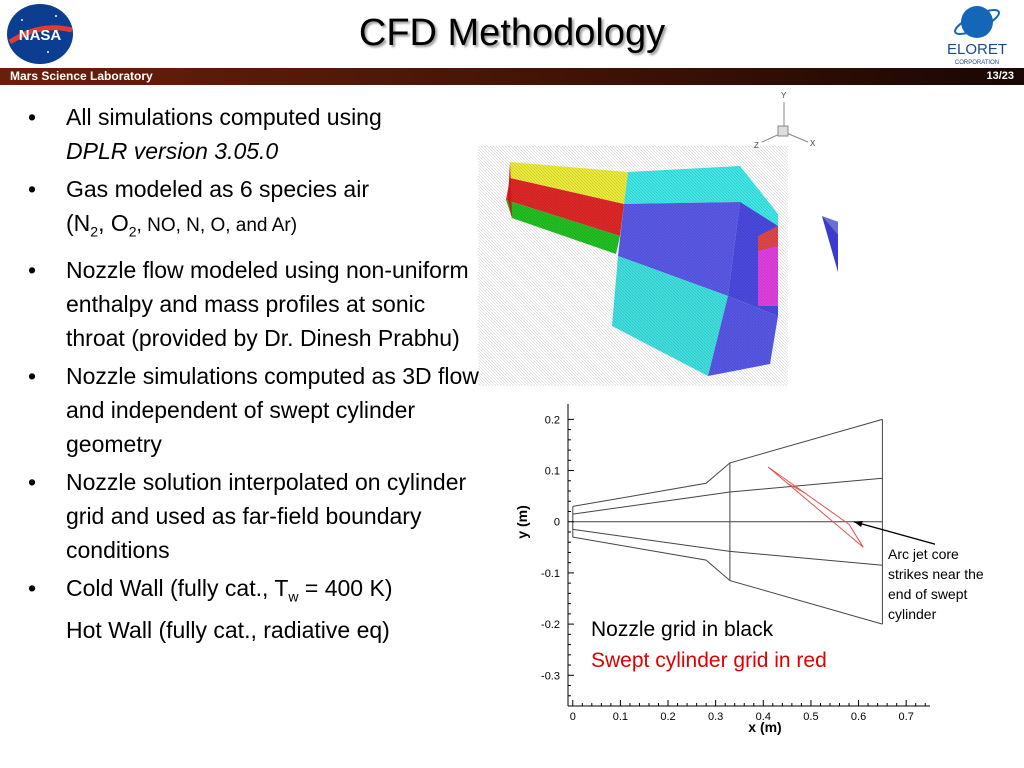 This screenshot has height=768, width=1024. I want to click on y-axis-label: y (m), so click(522, 521).